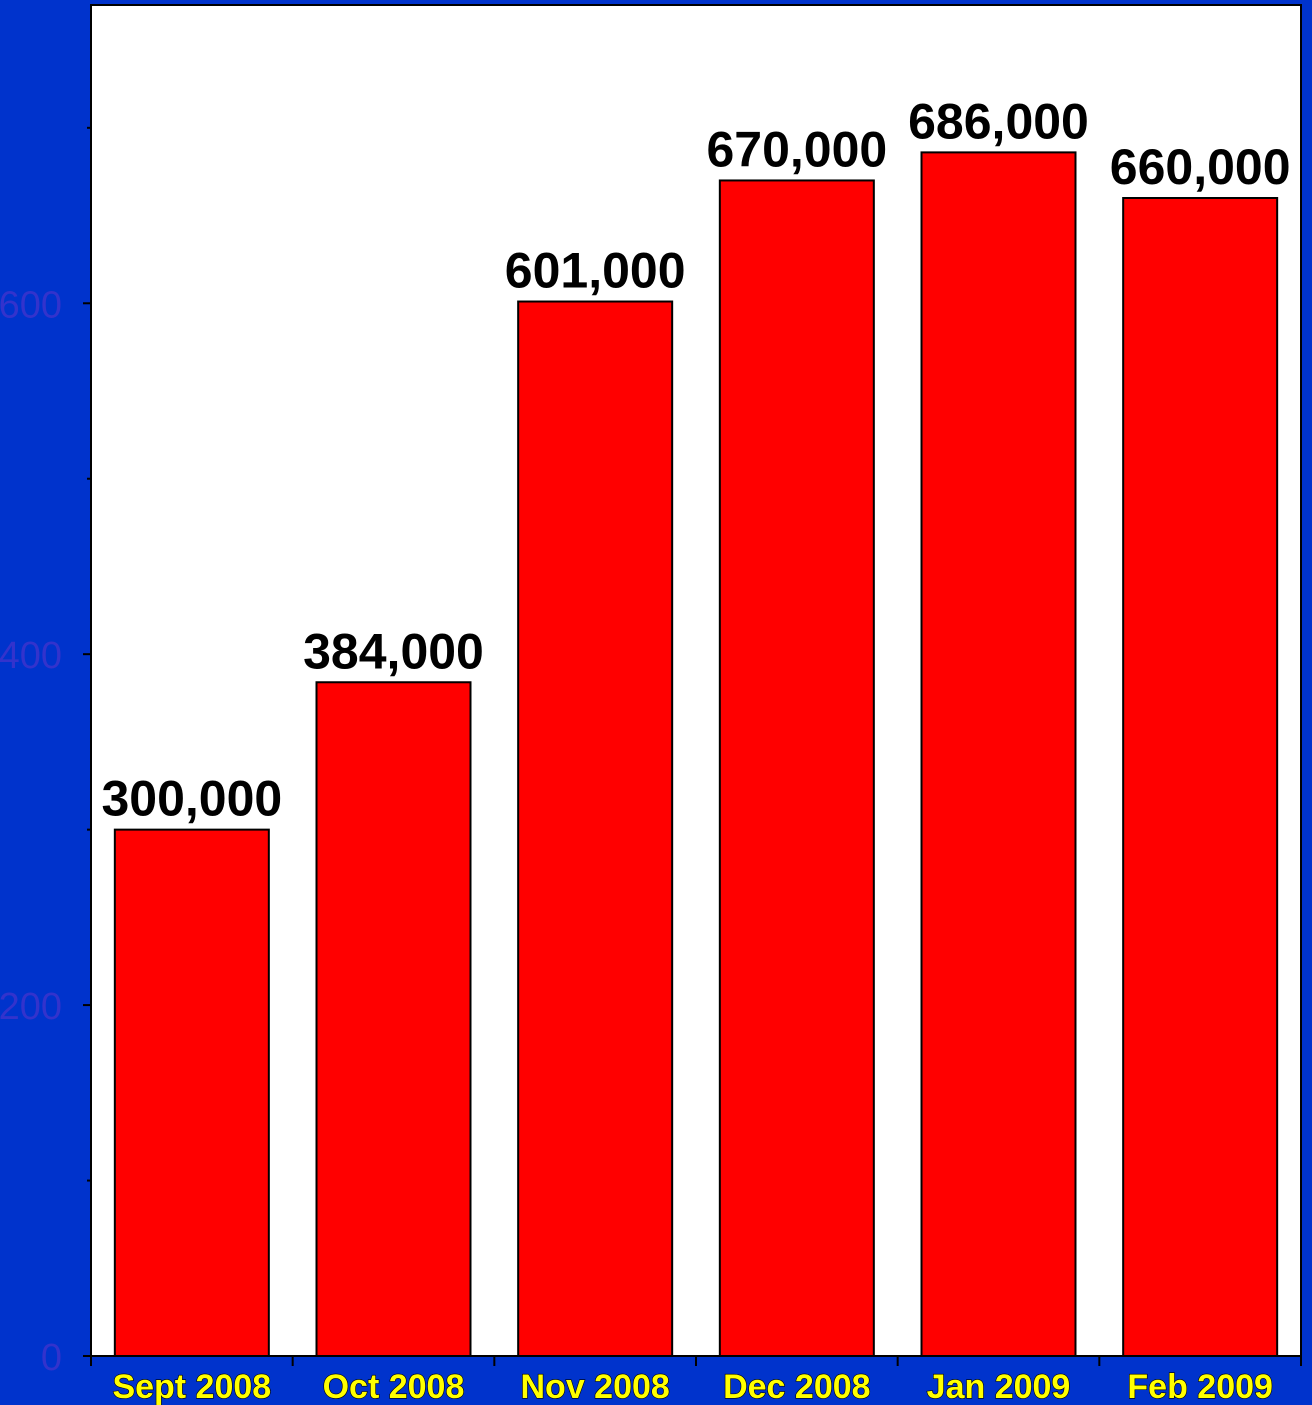 Image resolution: width=1312 pixels, height=1405 pixels. Describe the element at coordinates (191, 799) in the screenshot. I see `data-label: 300,000` at that location.